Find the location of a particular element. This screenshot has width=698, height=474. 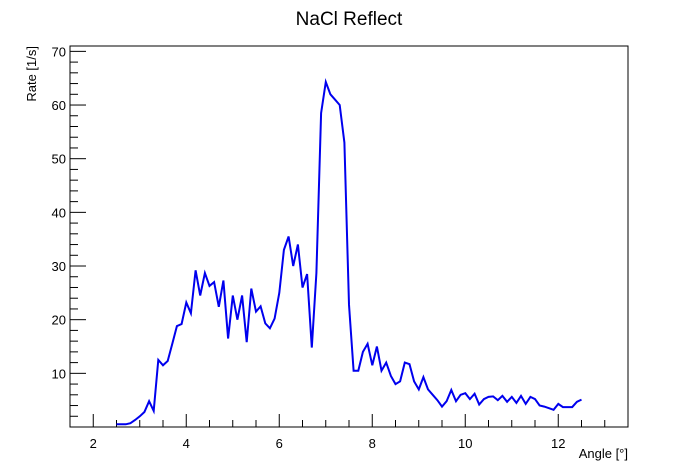

x-tick-label: 8 is located at coordinates (372, 443).